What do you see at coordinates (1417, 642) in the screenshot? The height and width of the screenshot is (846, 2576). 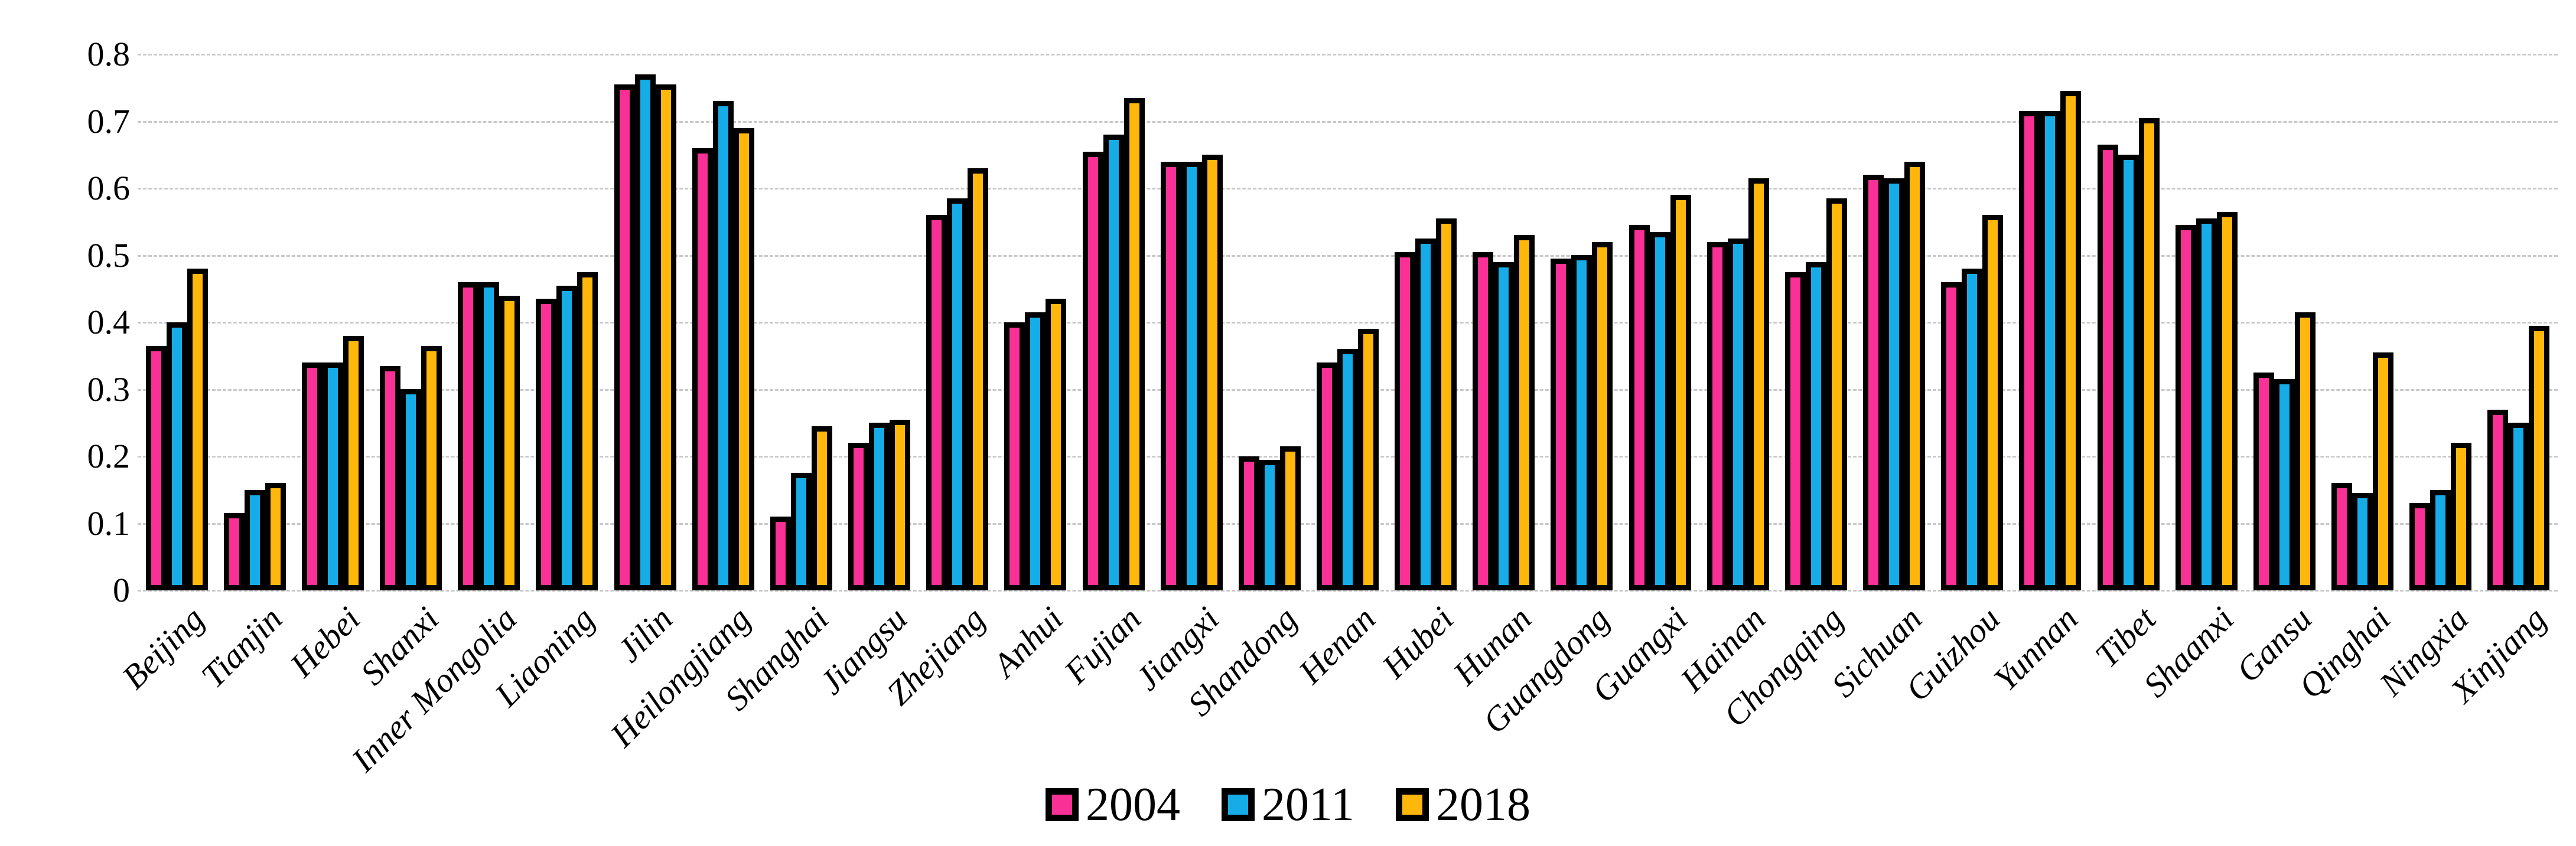 I see `x-axis-label-hubei: Hubei` at bounding box center [1417, 642].